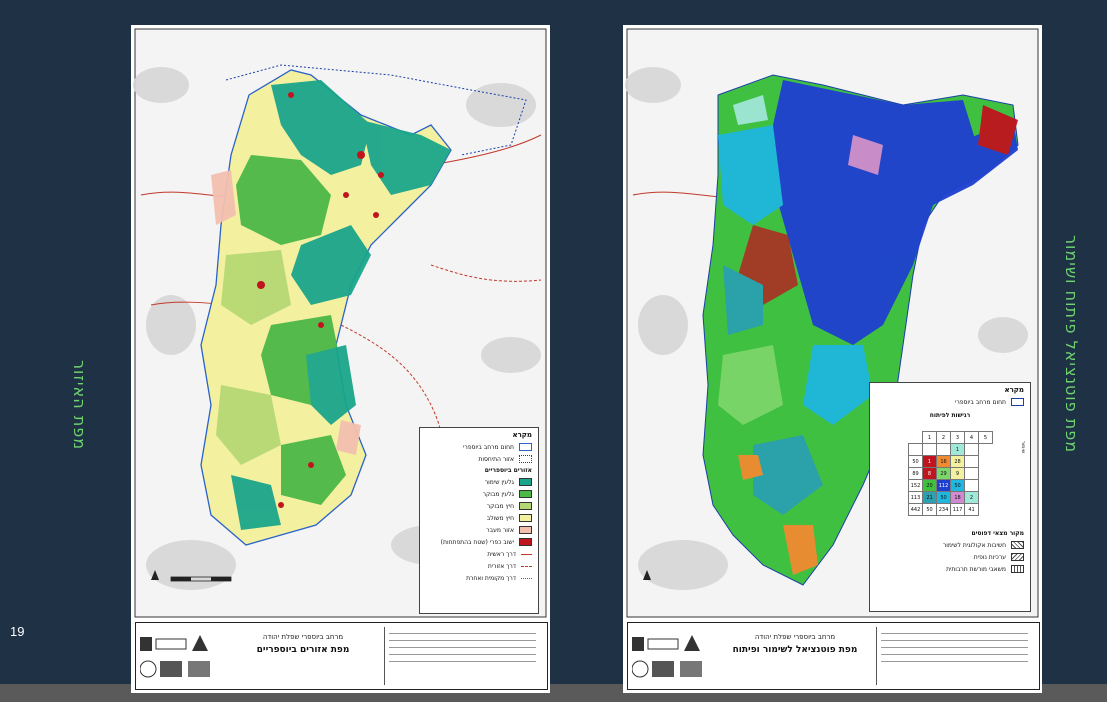 The image size is (1107, 702). Describe the element at coordinates (957, 461) in the screenshot. I see `matrix-cell: 28` at that location.